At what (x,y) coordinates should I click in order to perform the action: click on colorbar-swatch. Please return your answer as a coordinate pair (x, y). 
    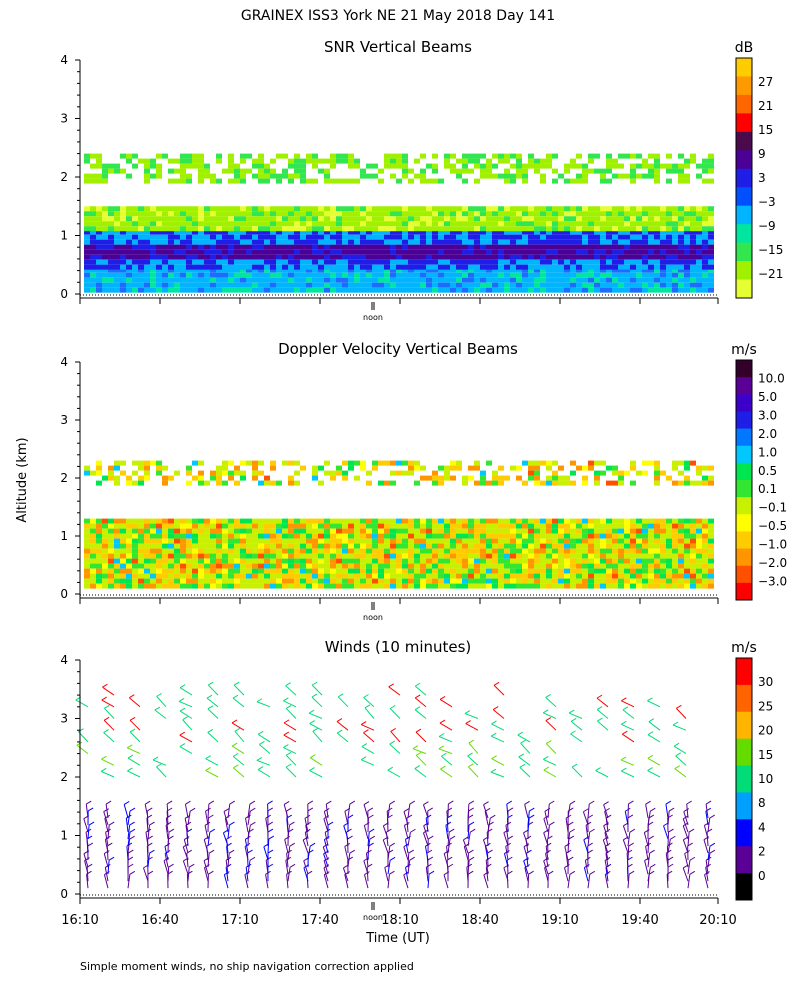
    Looking at the image, I should click on (744, 506).